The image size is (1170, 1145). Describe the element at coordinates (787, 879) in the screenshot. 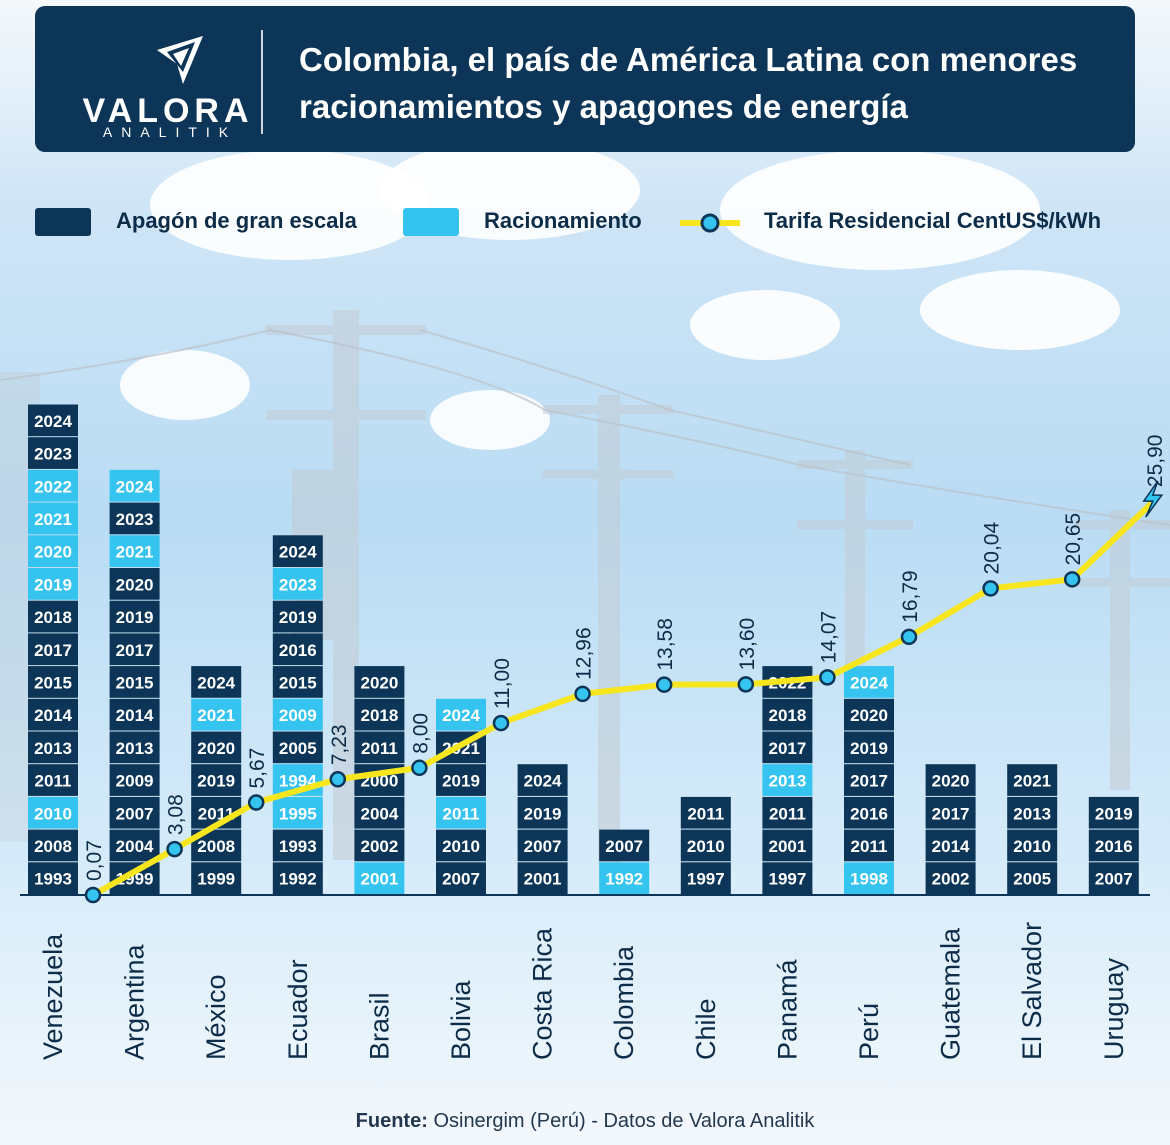

I see `bar-year-label: 1997` at that location.